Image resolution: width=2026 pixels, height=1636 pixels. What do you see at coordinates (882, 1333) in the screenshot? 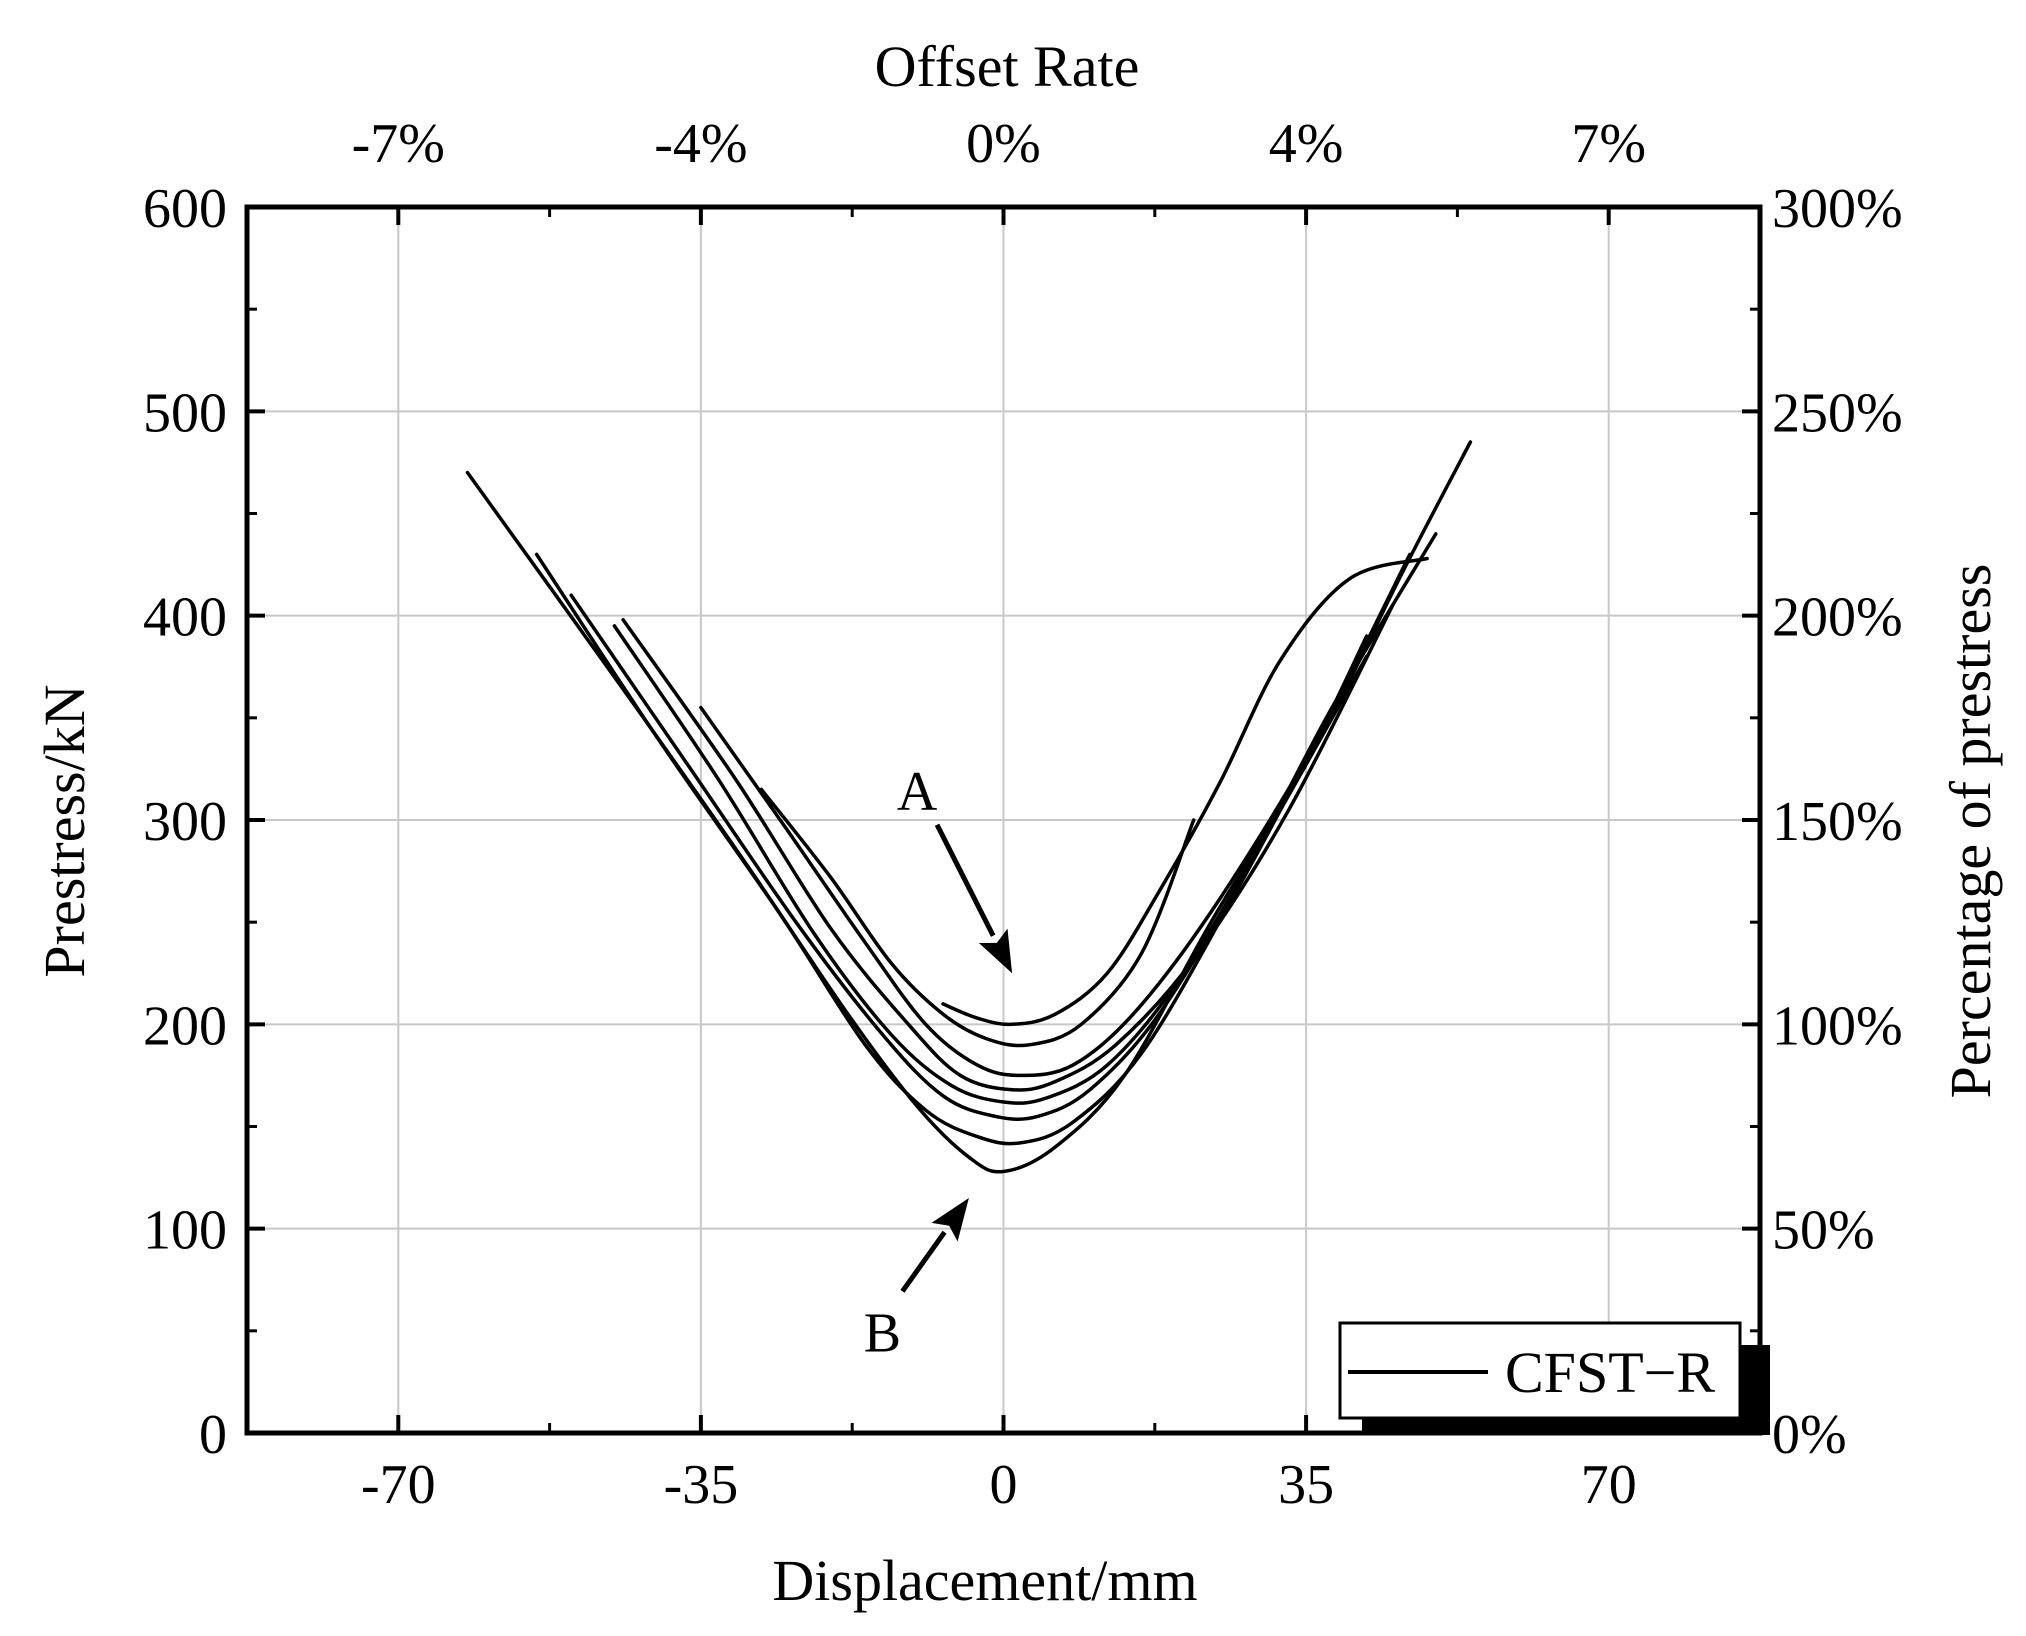
I see `annotation-label: B` at bounding box center [882, 1333].